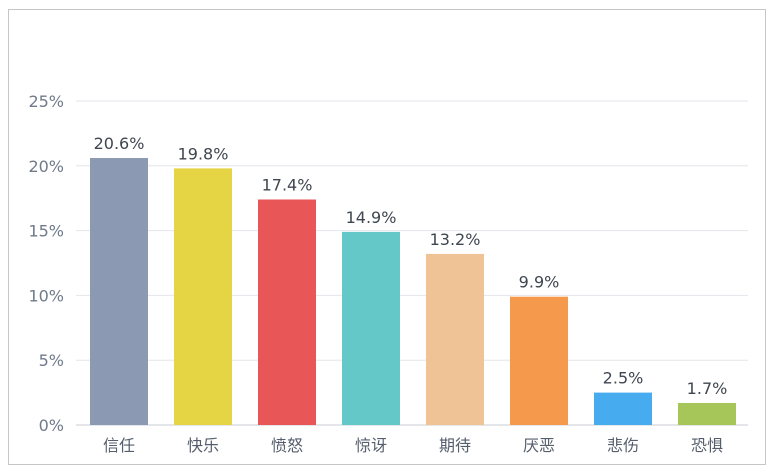 This screenshot has height=474, width=772. What do you see at coordinates (371, 217) in the screenshot?
I see `data-label: 14.9%` at bounding box center [371, 217].